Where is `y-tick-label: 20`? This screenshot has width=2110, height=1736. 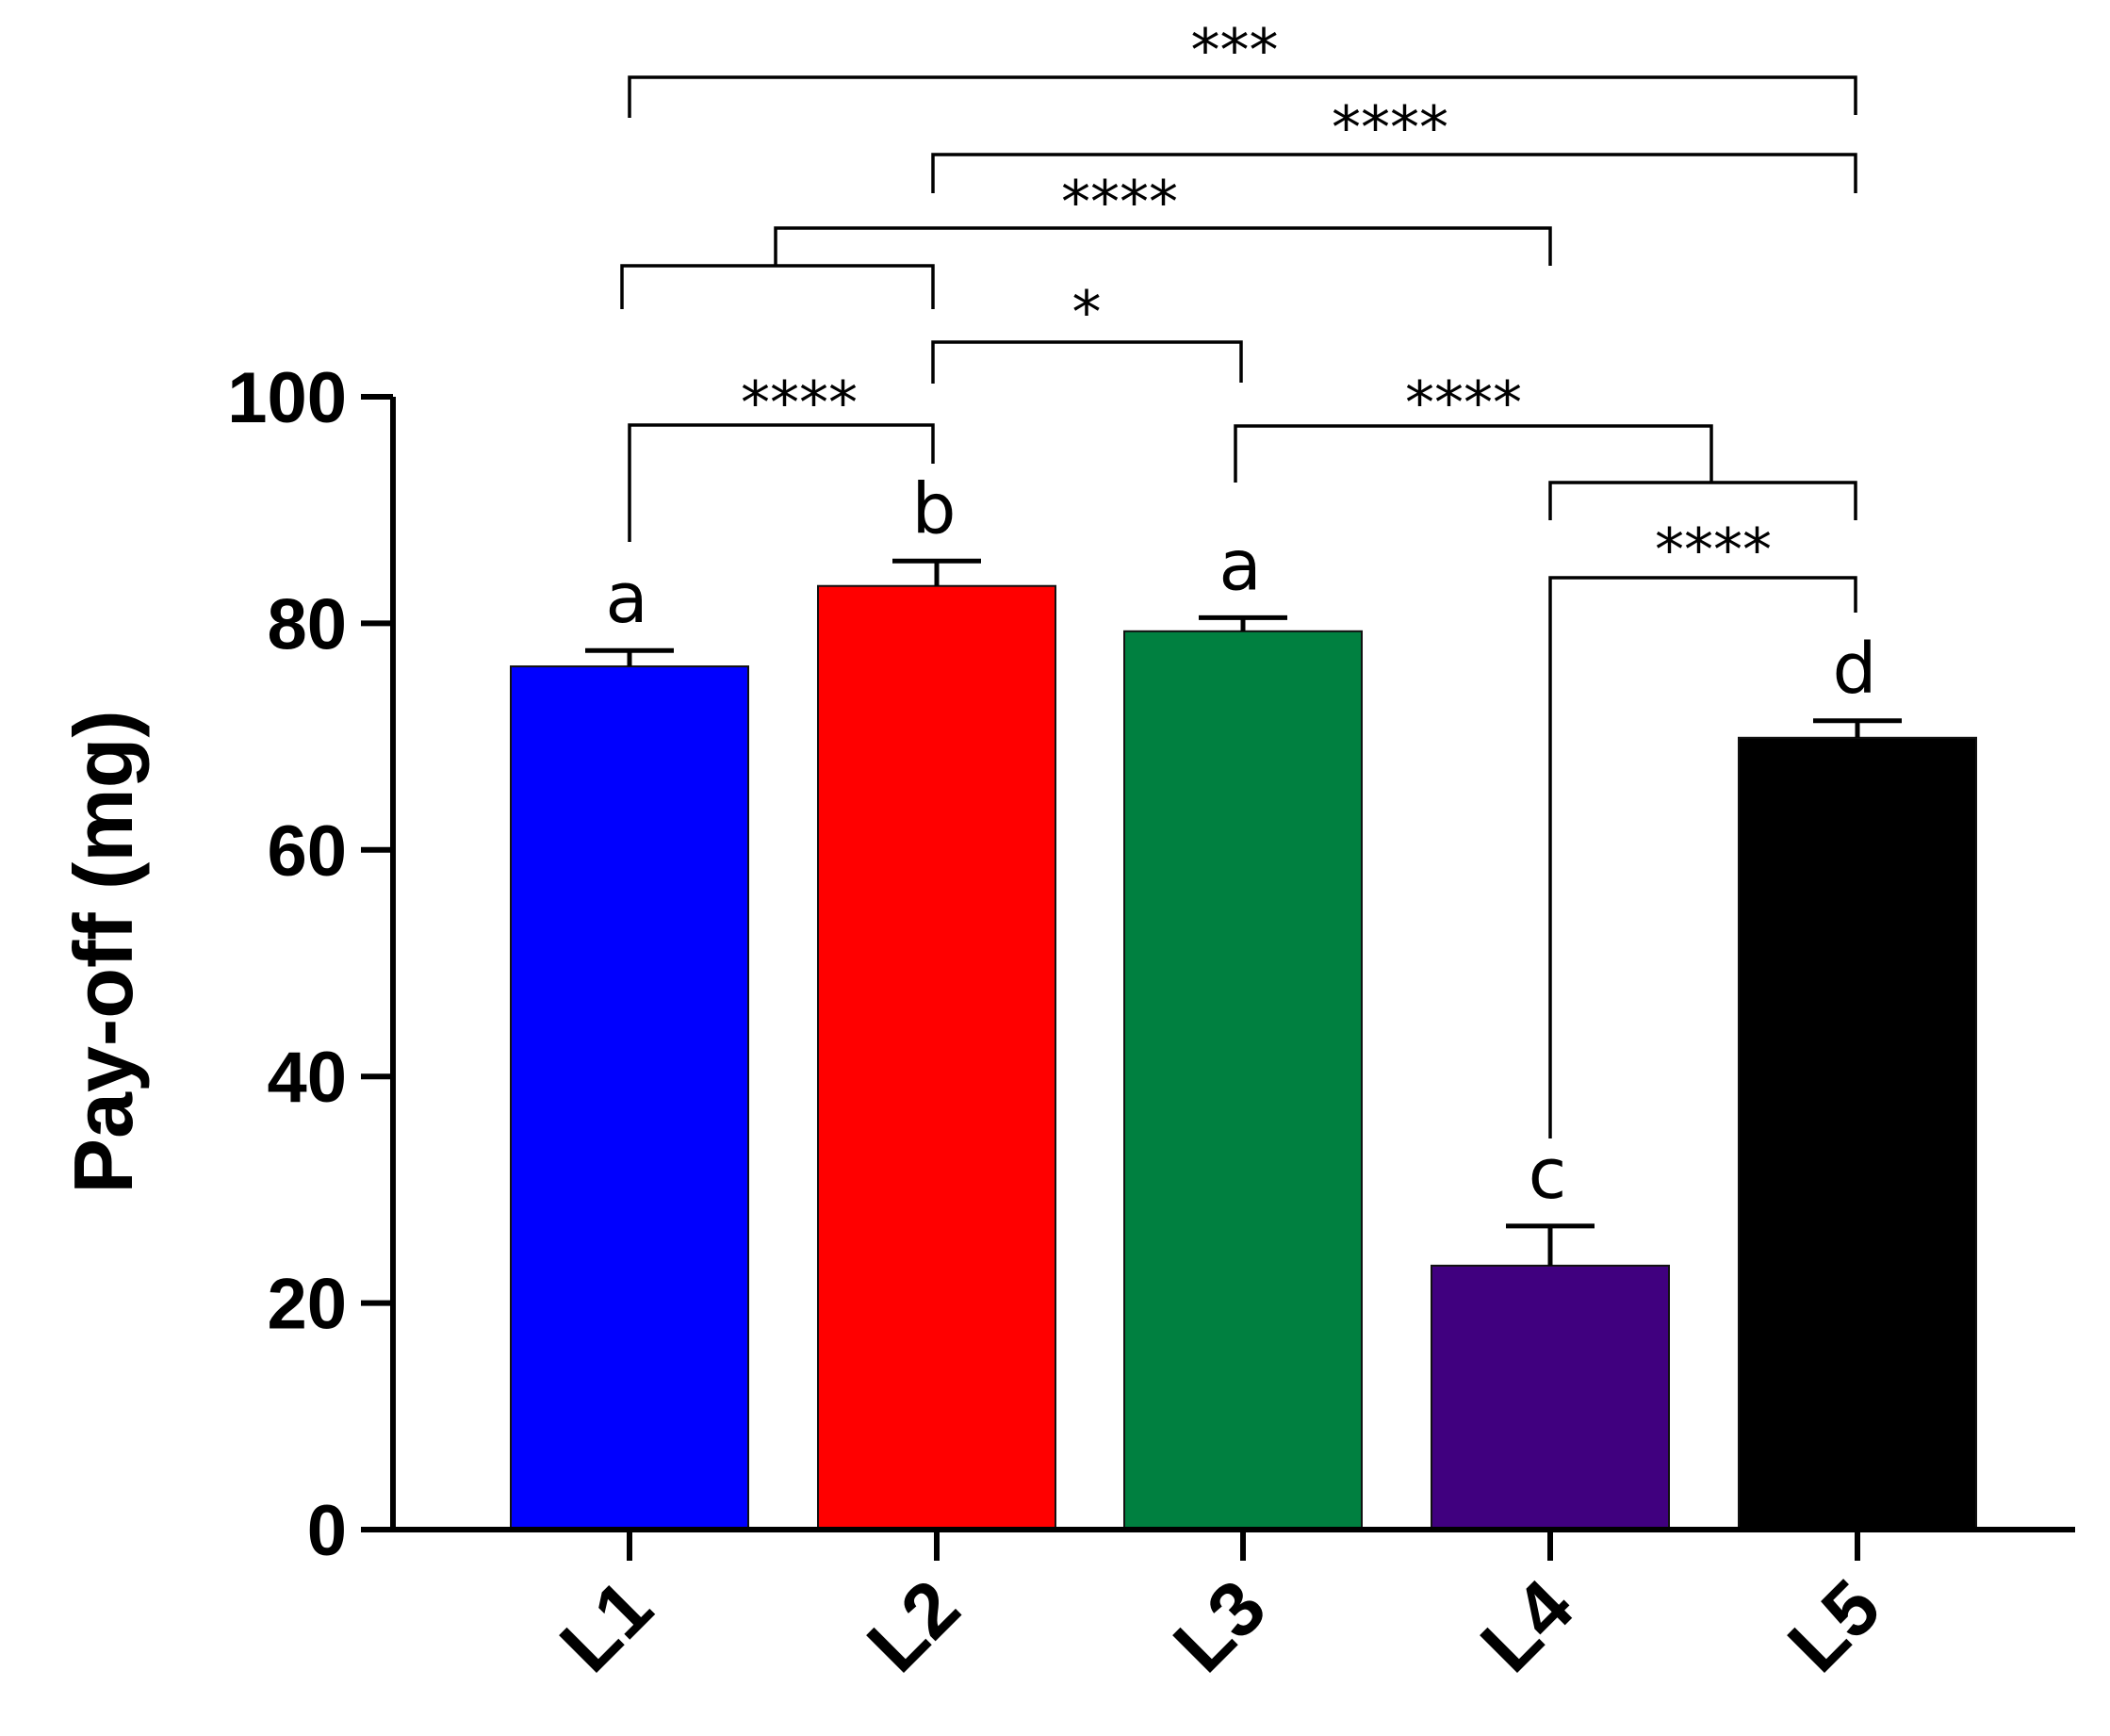 y-tick-label: 20 is located at coordinates (307, 1305).